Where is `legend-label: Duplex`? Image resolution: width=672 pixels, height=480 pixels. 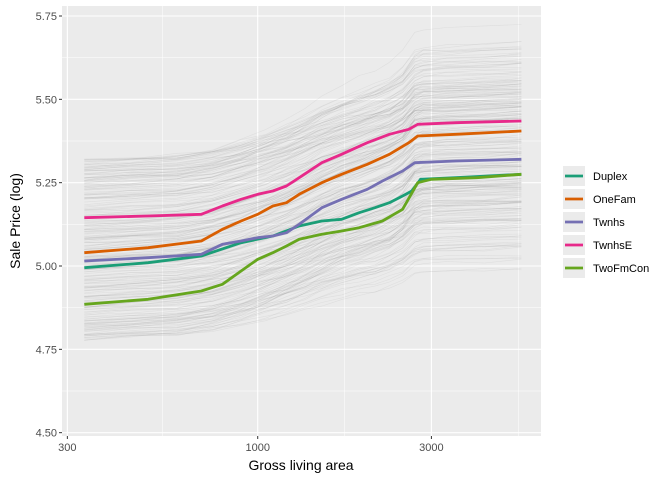 legend-label: Duplex is located at coordinates (610, 177).